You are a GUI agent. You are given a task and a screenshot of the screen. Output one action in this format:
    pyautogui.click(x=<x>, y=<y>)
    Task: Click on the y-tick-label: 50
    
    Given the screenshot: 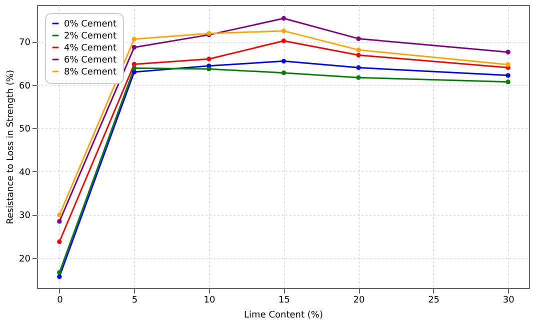 What is the action you would take?
    pyautogui.click(x=25, y=129)
    